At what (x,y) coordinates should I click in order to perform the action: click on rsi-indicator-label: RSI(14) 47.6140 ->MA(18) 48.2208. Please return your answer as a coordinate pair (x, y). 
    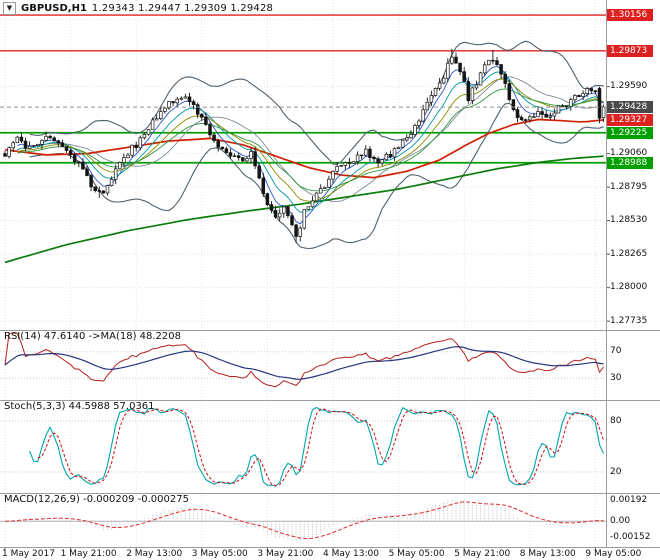
    Looking at the image, I should click on (92, 336).